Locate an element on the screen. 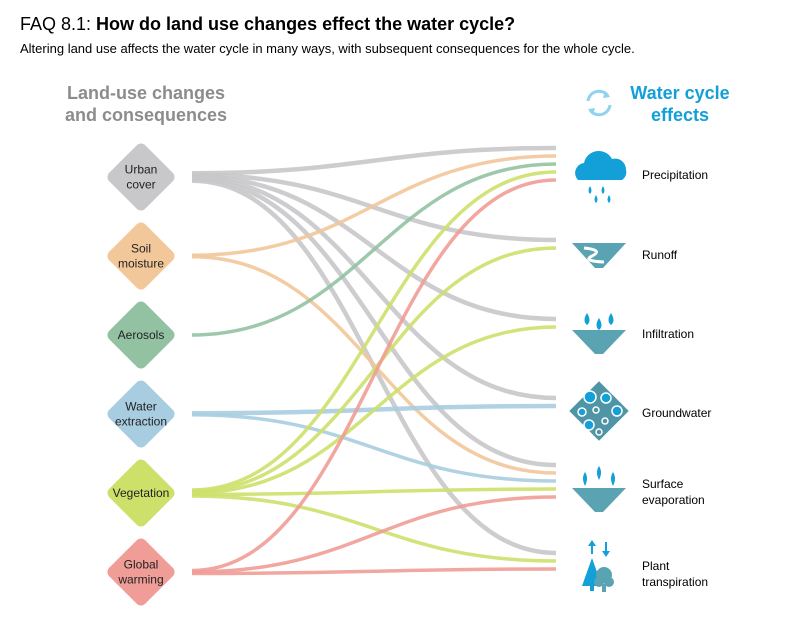  land-use-node-aerosols: Aerosols is located at coordinates (141, 335).